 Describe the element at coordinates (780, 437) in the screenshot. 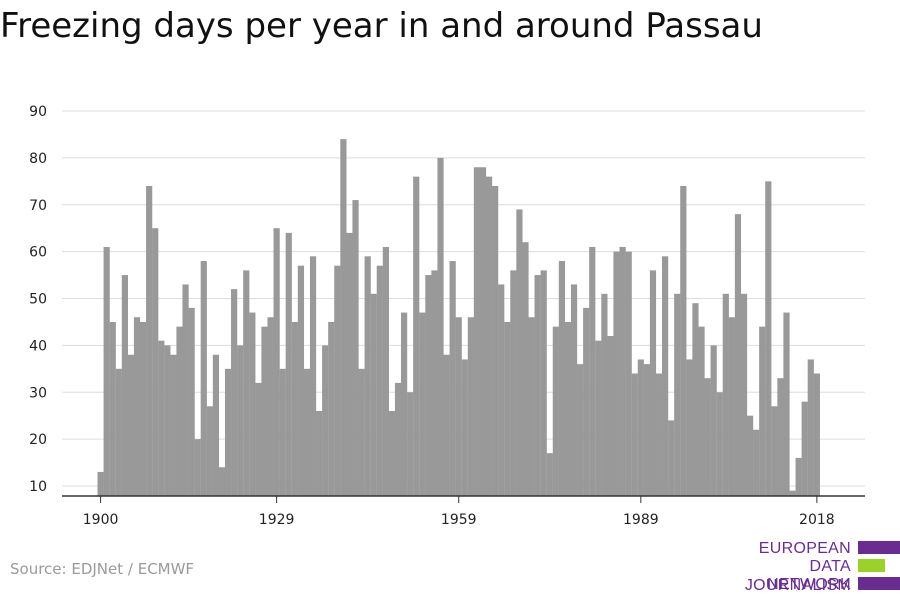

I see `bar-2012` at that location.